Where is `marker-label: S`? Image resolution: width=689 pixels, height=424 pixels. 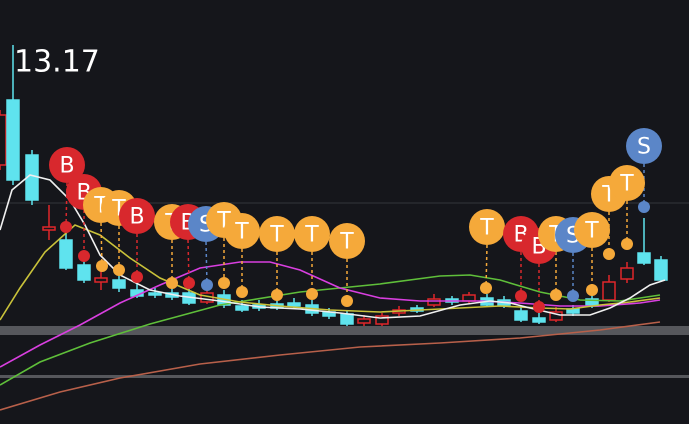
marker-label: S is located at coordinates (644, 147).